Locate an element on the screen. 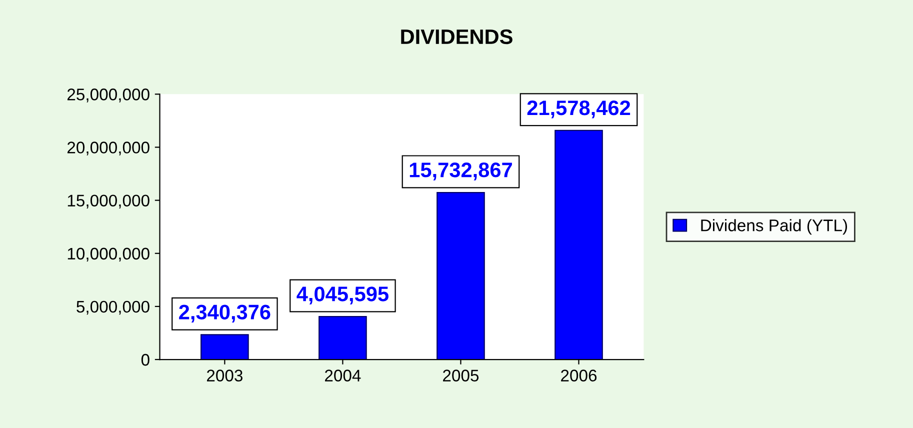  x-tick-label: 2003 is located at coordinates (224, 376).